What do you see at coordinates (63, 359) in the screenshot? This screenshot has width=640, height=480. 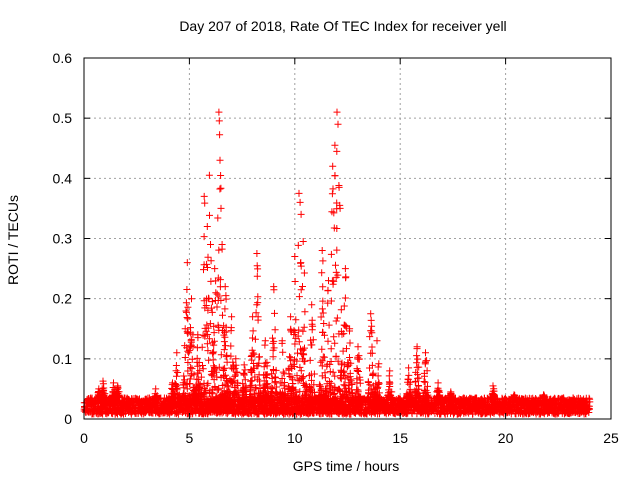 I see `y-tick-label: 0.1` at bounding box center [63, 359].